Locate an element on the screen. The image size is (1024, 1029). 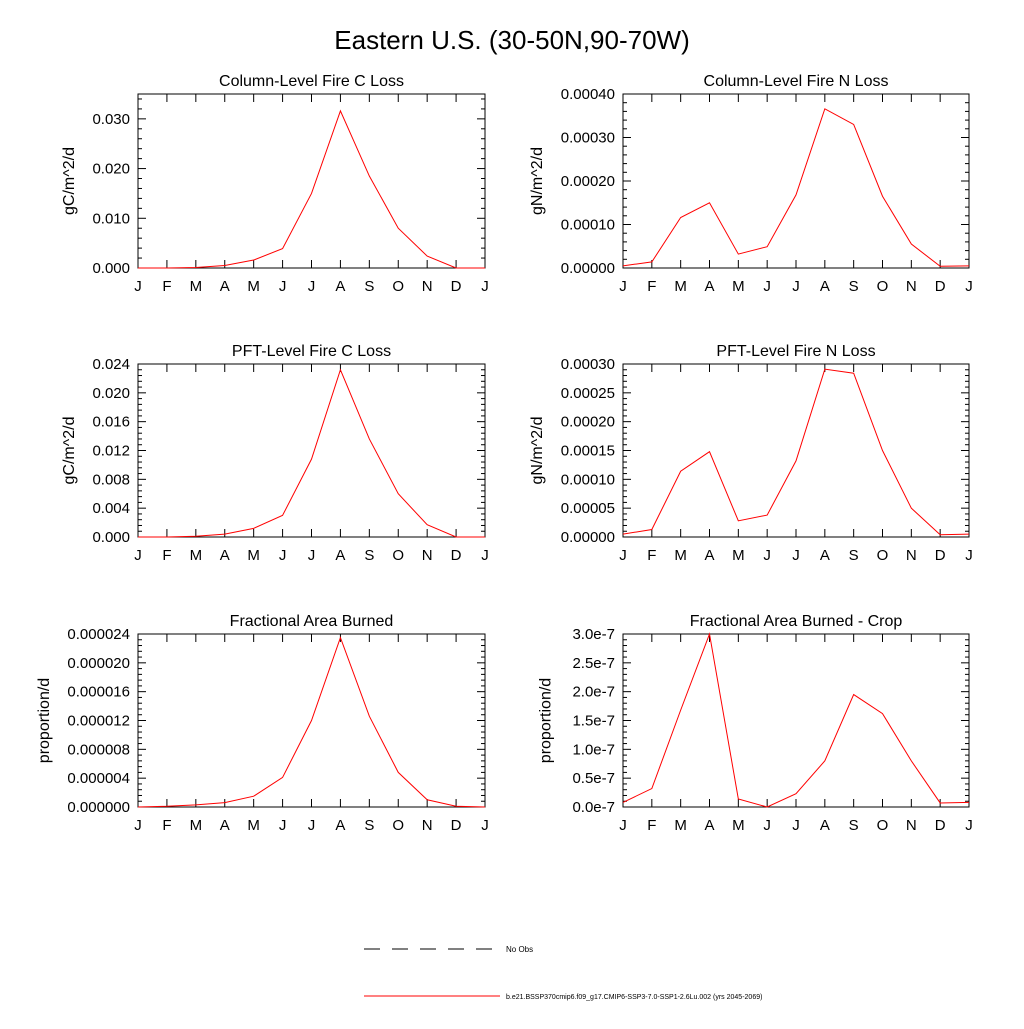
chart-title: PFT-Level Fire C Loss is located at coordinates (311, 351).